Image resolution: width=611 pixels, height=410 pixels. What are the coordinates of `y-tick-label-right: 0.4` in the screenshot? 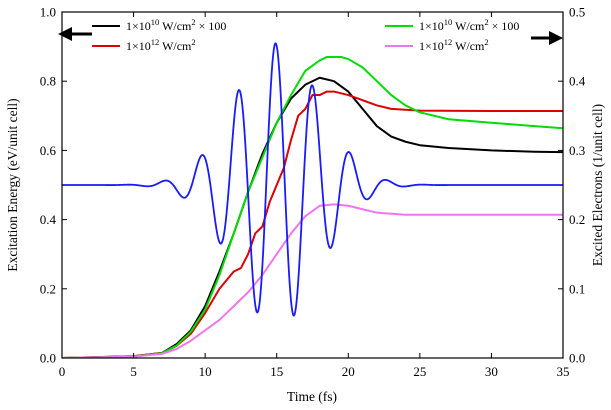 It's located at (577, 81).